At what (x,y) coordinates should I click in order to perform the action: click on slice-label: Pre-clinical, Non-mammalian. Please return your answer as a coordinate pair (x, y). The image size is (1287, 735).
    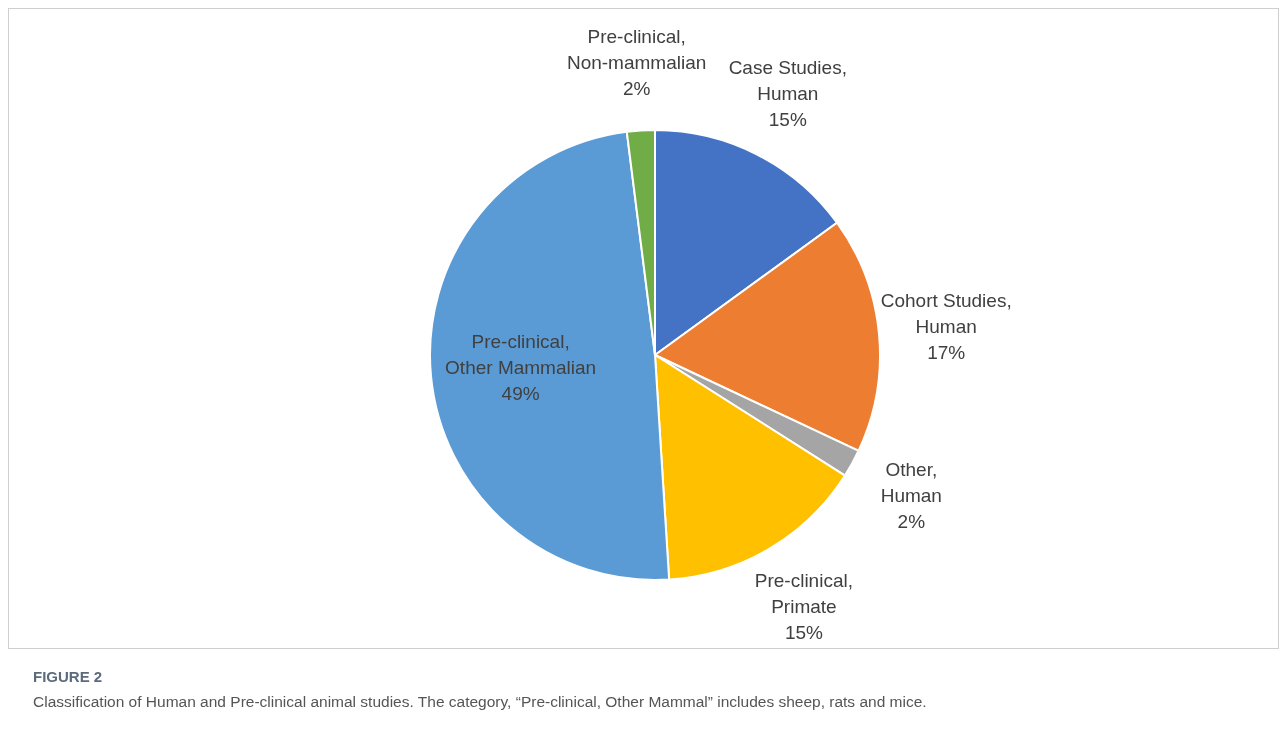
    Looking at the image, I should click on (636, 50).